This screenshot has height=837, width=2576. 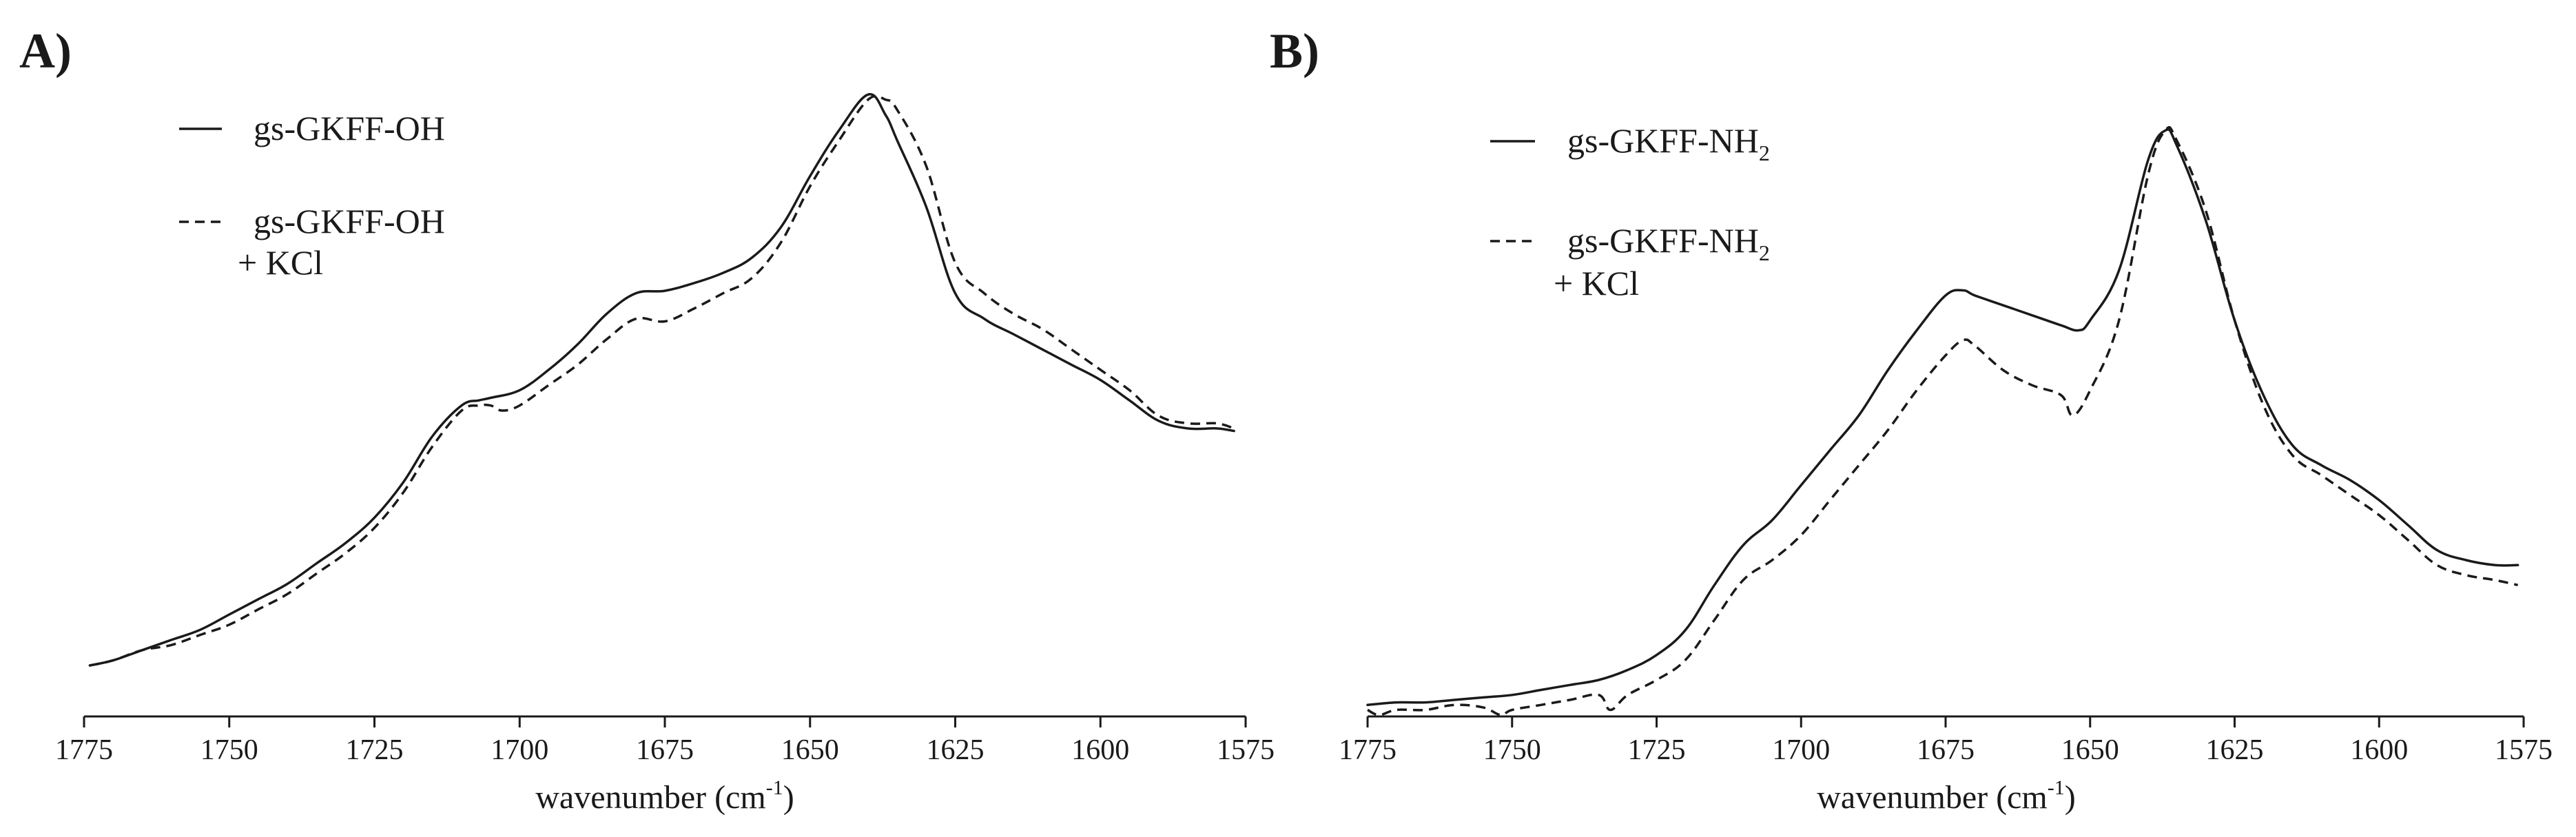 I want to click on panel-a-x-axis-title: wavenumber (cm-1), so click(x=664, y=796).